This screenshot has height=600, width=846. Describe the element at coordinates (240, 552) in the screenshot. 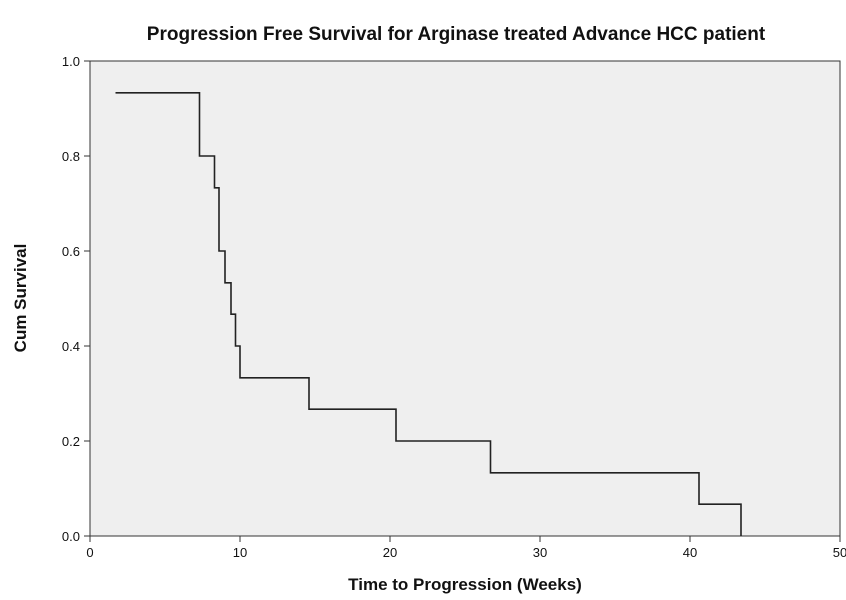

I see `x-tick-label: 10` at that location.